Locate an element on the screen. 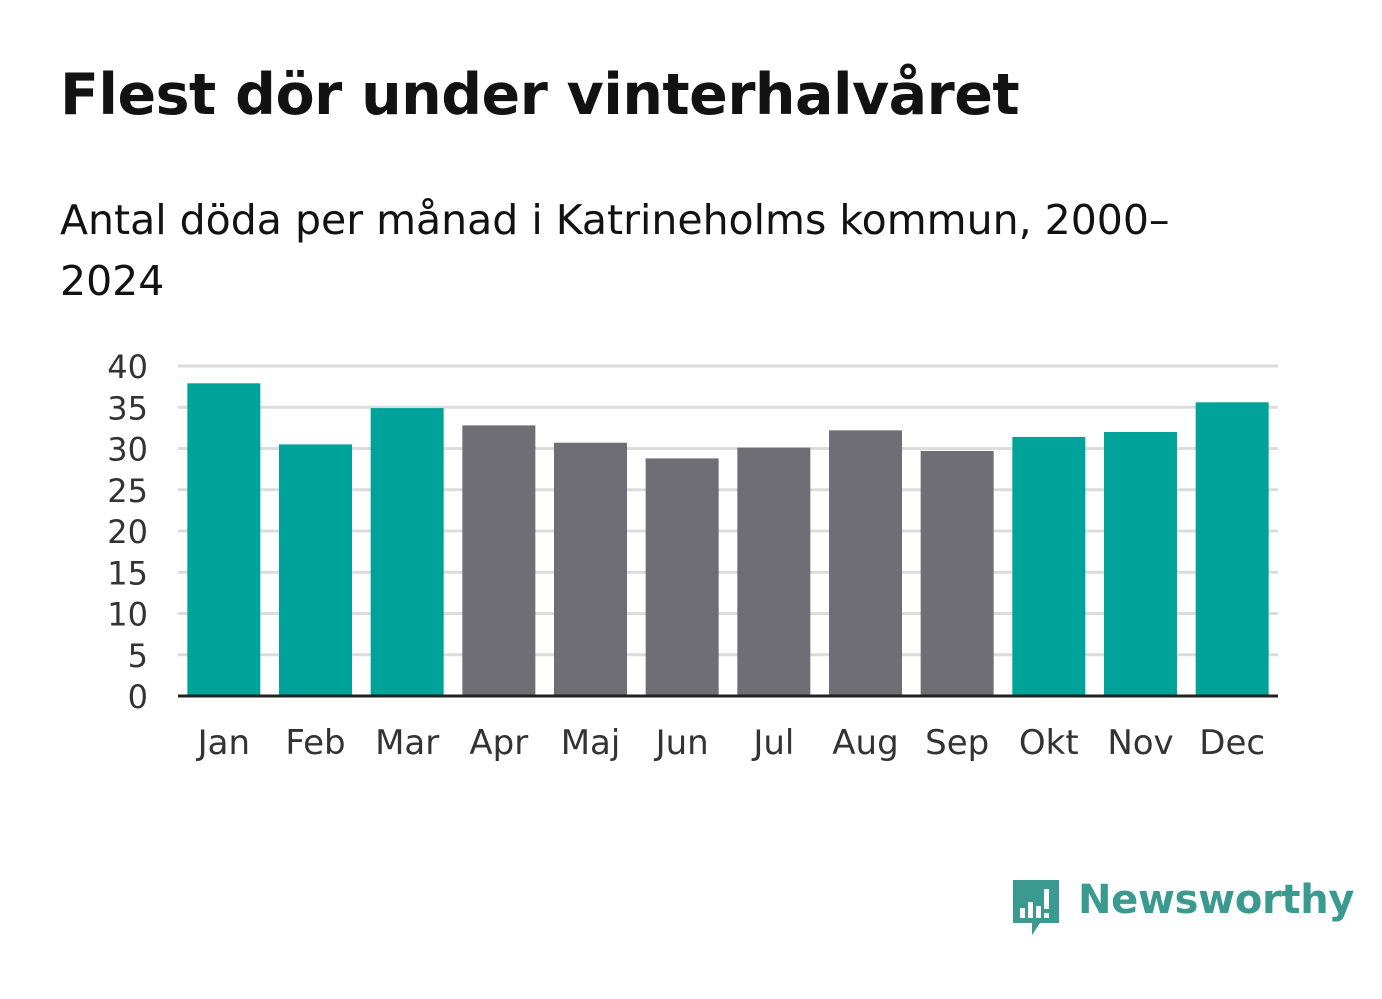  bar-aug is located at coordinates (865, 563).